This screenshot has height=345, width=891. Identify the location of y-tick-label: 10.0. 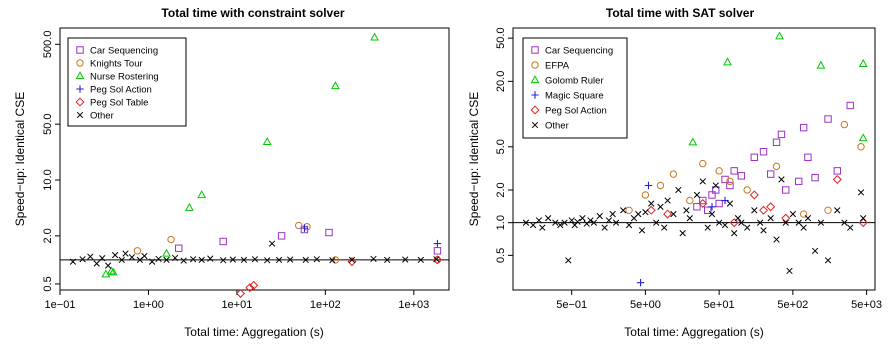
(48, 179).